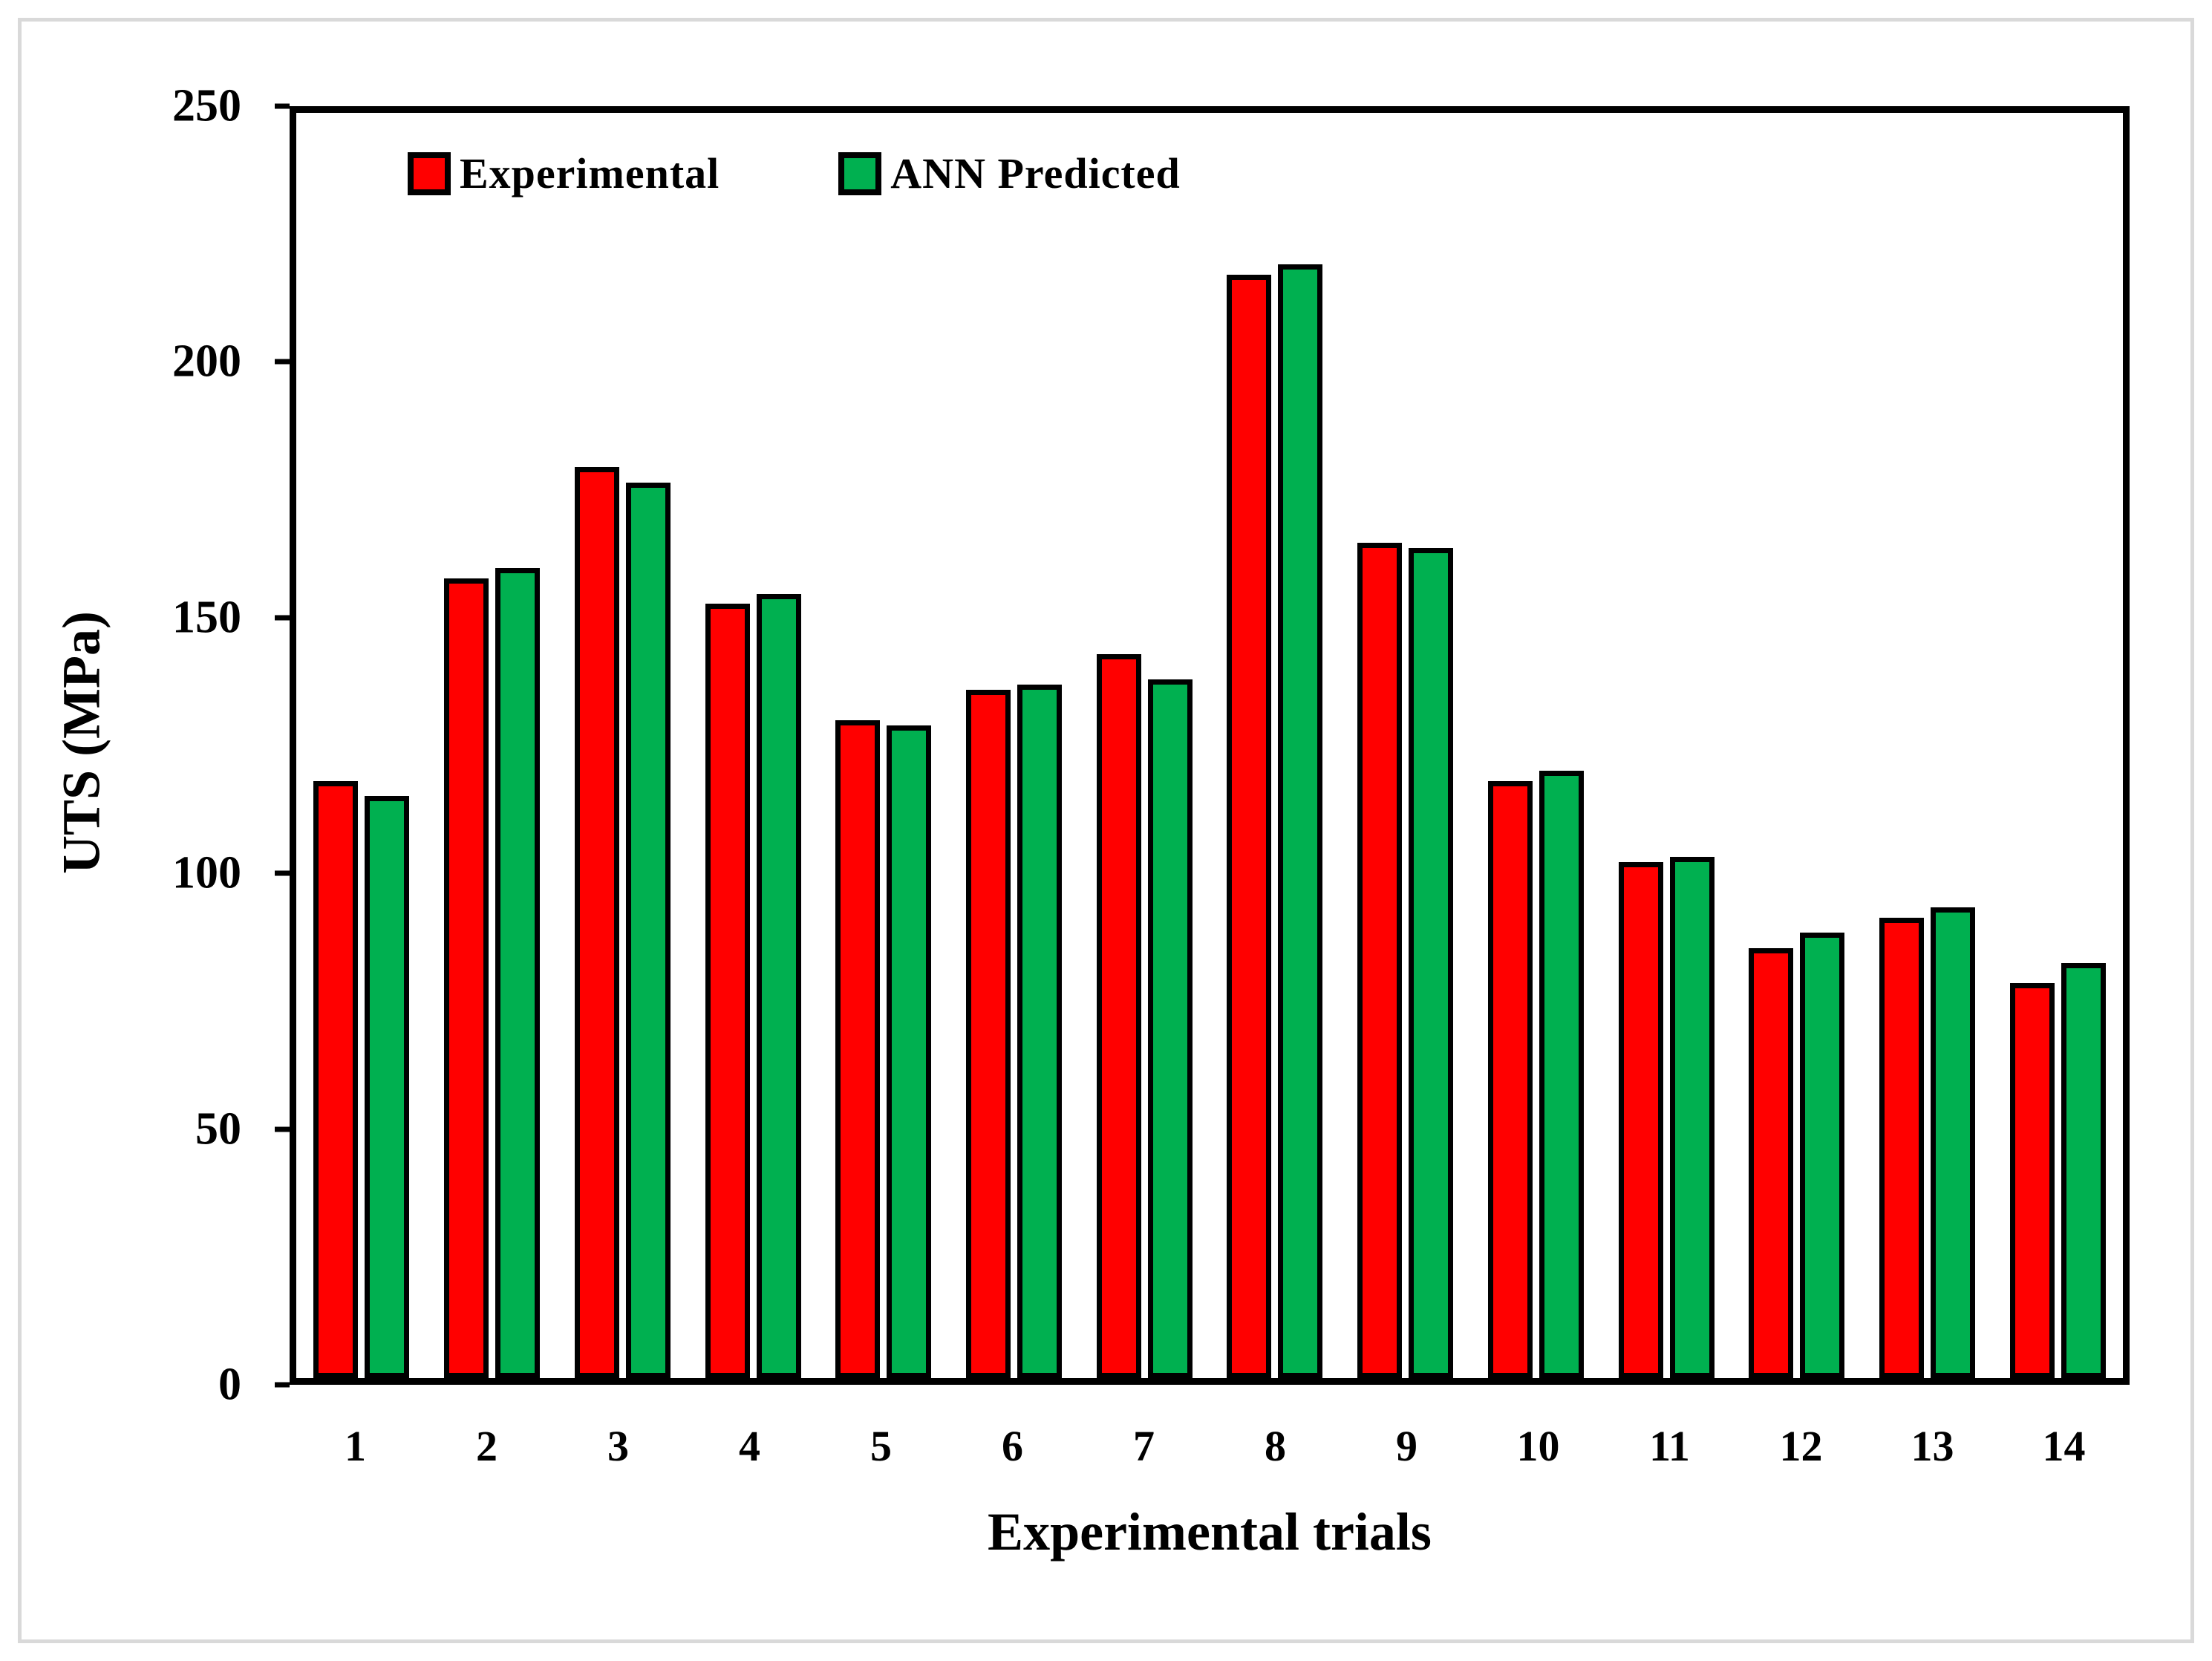  What do you see at coordinates (1801, 1446) in the screenshot?
I see `x-tick-label-12: 12` at bounding box center [1801, 1446].